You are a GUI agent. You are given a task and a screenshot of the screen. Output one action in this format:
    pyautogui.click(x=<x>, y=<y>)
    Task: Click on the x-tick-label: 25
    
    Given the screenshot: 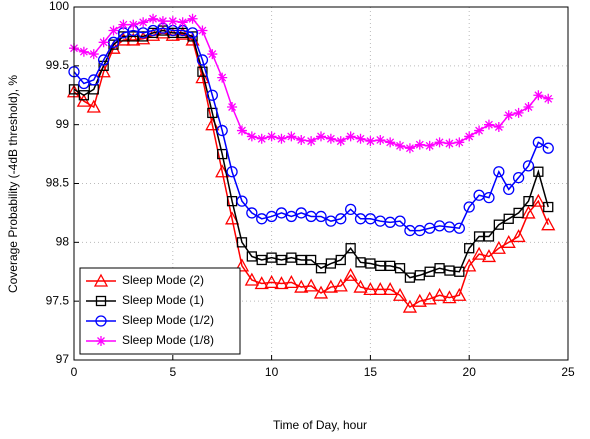 What is the action you would take?
    pyautogui.click(x=568, y=372)
    